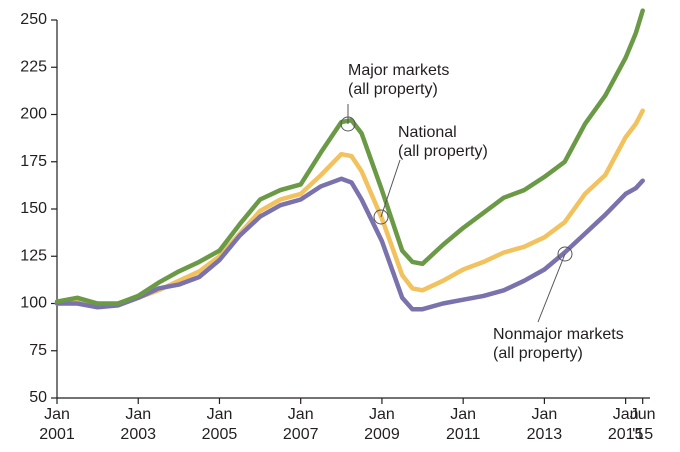 The image size is (680, 452). I want to click on y-tick-label: 50, so click(38, 397).